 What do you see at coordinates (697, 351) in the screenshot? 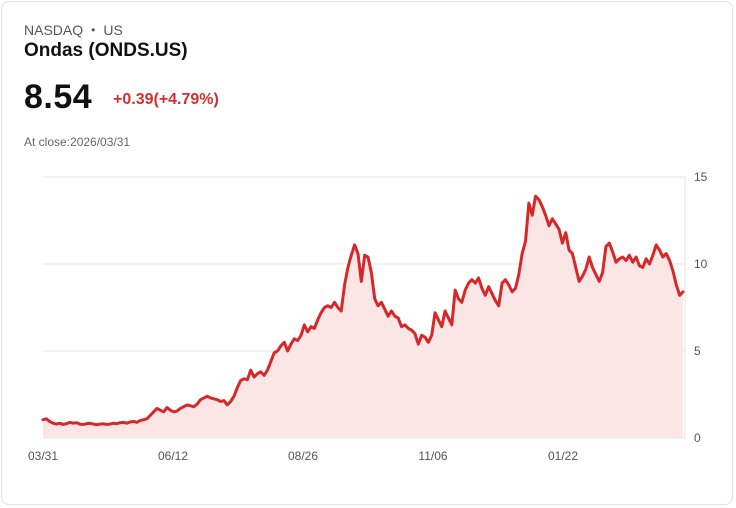
I see `y-tick-label: 5` at bounding box center [697, 351].